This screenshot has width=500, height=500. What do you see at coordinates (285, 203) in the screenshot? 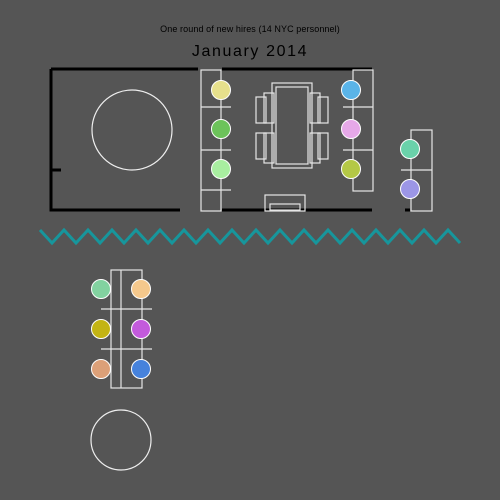
I see `cabinet` at bounding box center [285, 203].